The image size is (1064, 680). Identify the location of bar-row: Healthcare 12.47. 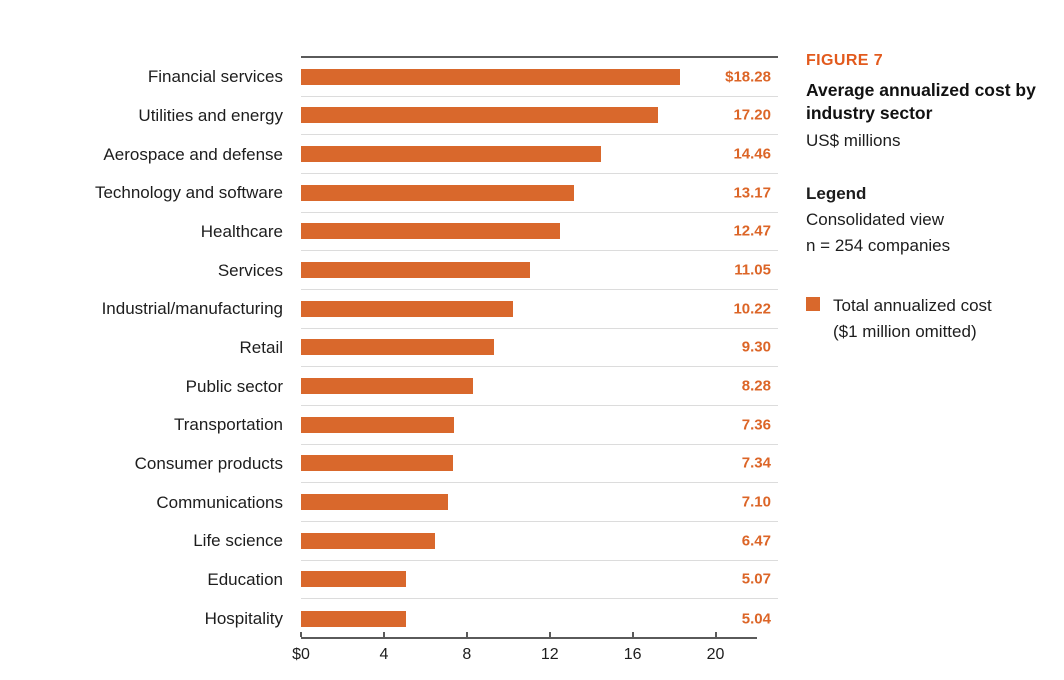
(389, 232).